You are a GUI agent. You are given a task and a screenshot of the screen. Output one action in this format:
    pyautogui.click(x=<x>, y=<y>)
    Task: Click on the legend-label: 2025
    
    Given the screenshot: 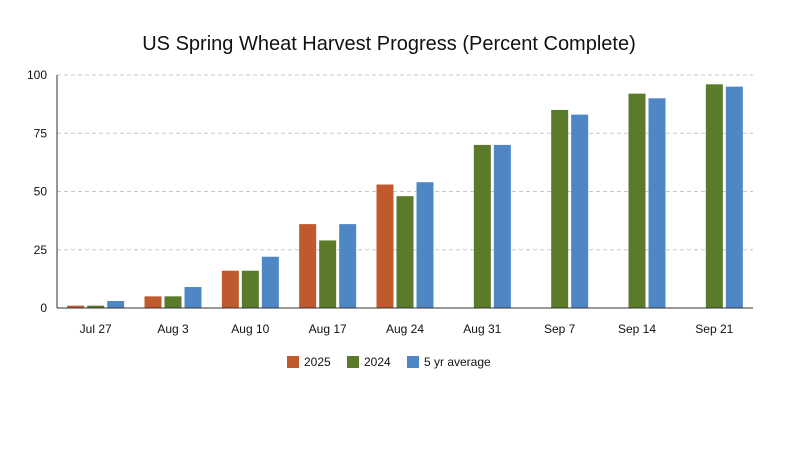 What is the action you would take?
    pyautogui.click(x=317, y=362)
    